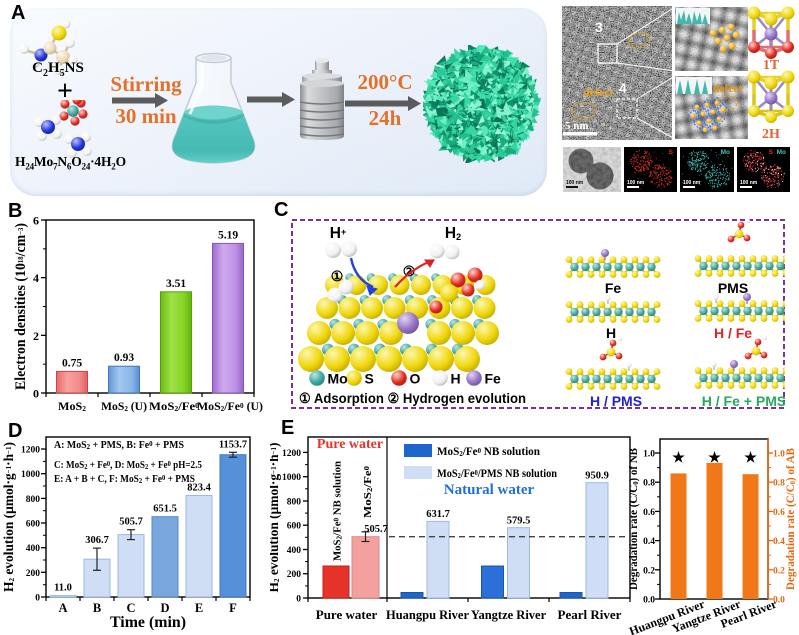 Image resolution: width=799 pixels, height=635 pixels. Describe the element at coordinates (199, 608) in the screenshot. I see `svg-text: E` at that location.